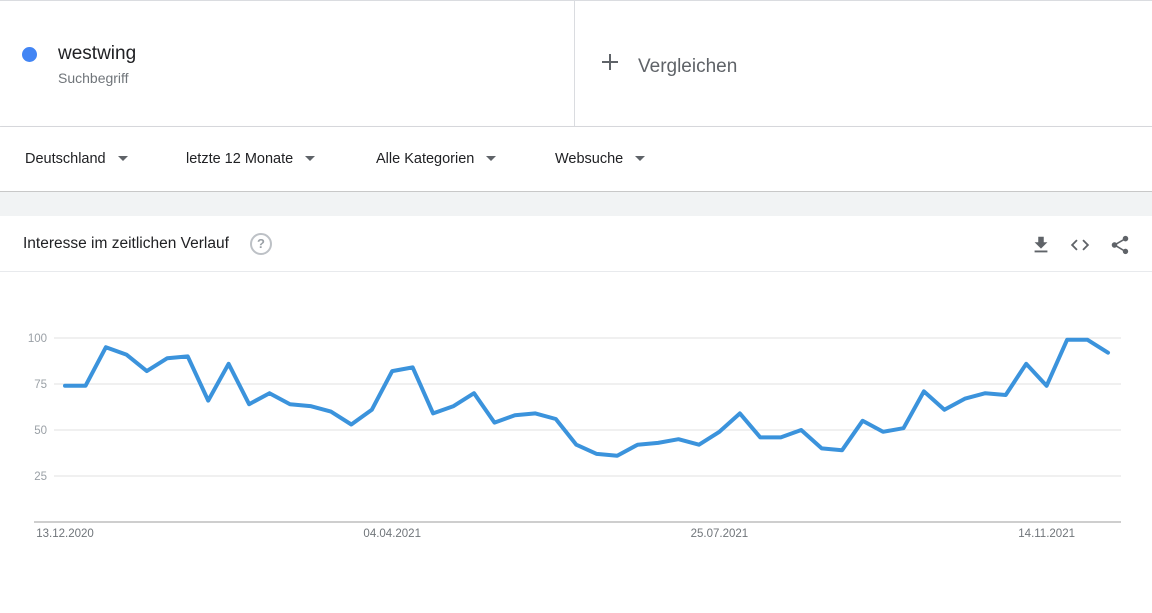 This screenshot has width=1152, height=613. What do you see at coordinates (65, 534) in the screenshot?
I see `x-tick-label: 13.12.2020` at bounding box center [65, 534].